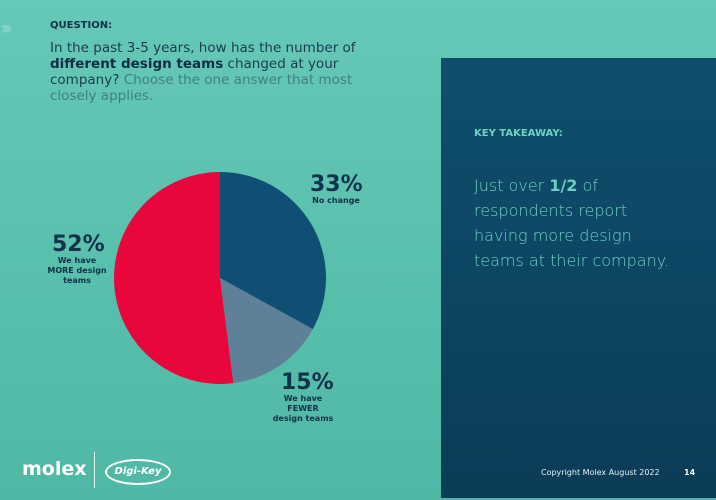 This screenshot has width=716, height=500. Describe the element at coordinates (94, 470) in the screenshot. I see `logo-divider` at that location.